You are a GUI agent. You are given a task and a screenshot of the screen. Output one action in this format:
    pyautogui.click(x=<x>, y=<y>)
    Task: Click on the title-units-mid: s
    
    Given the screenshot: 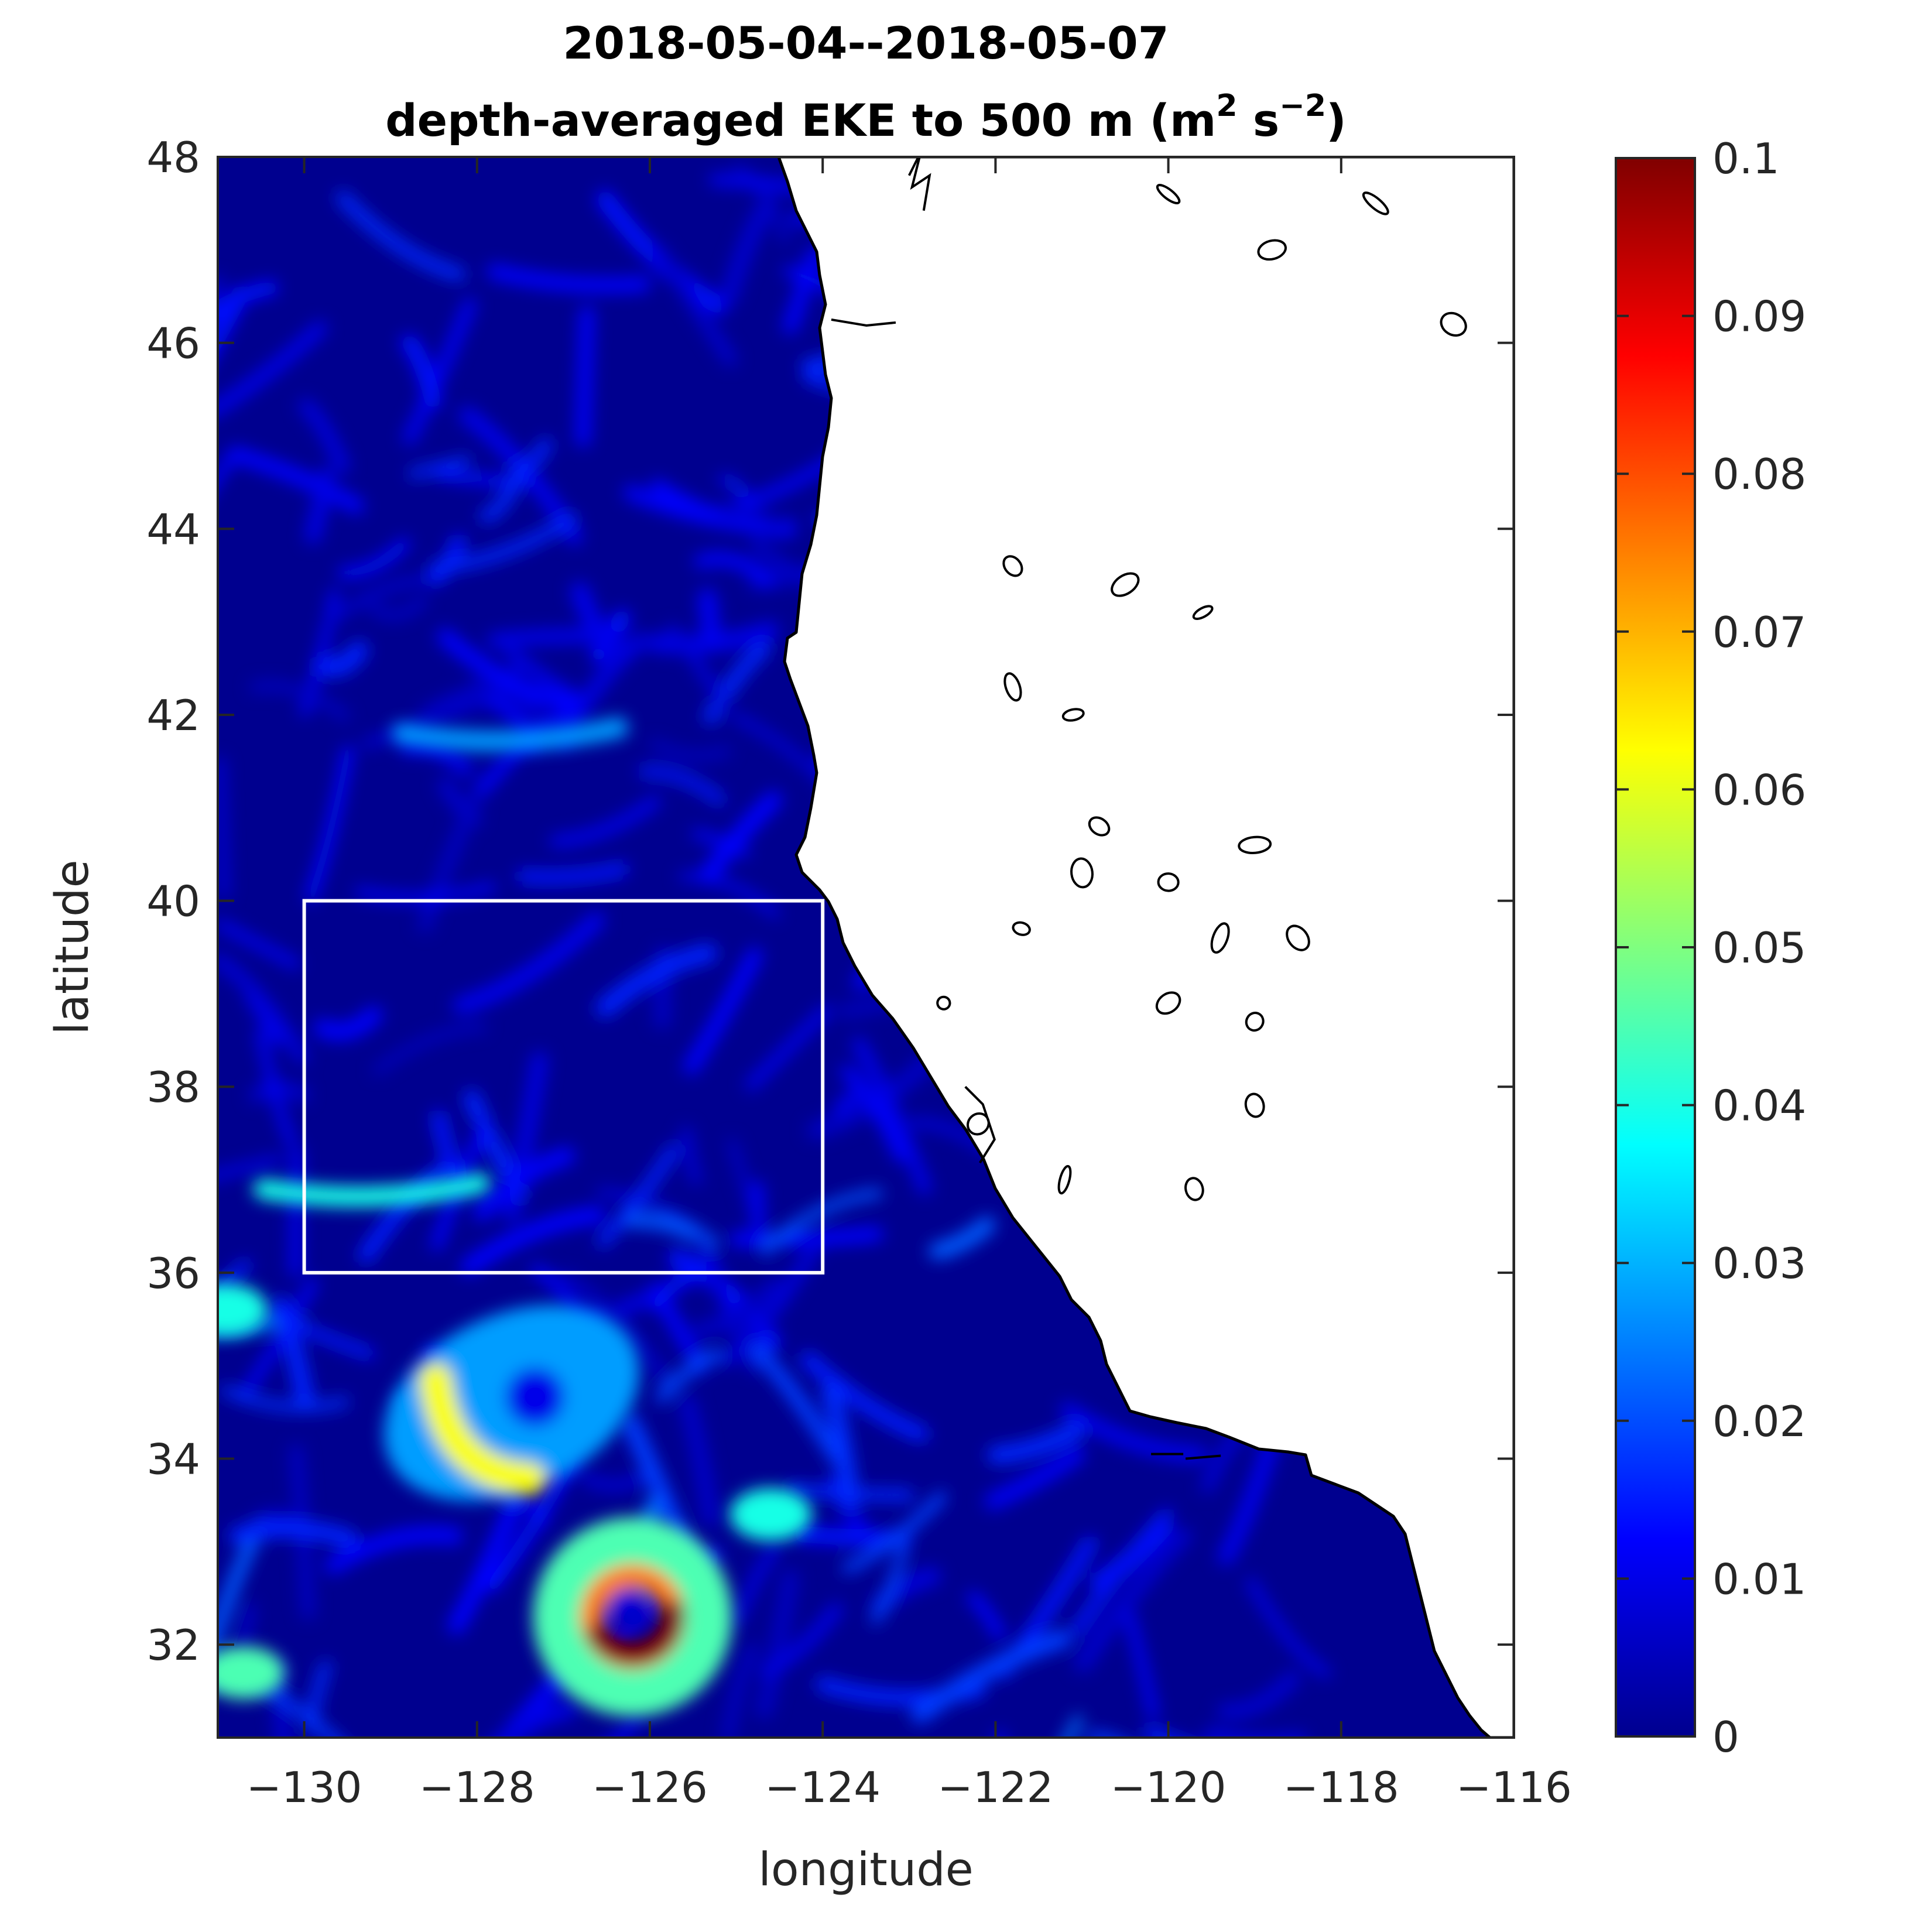 What is the action you would take?
    pyautogui.click(x=1259, y=120)
    